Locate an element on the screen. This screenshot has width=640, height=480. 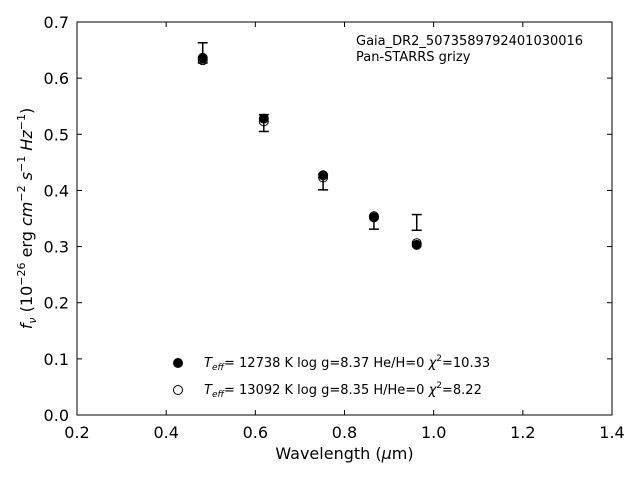
x-tick-label: 1.0 is located at coordinates (433, 432).